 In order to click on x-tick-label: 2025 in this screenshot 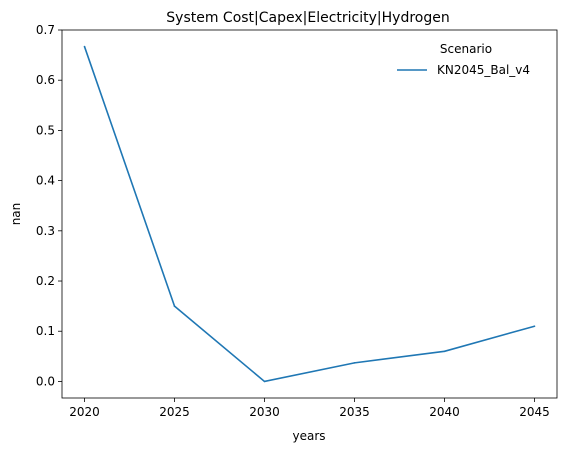, I will do `click(174, 412)`.